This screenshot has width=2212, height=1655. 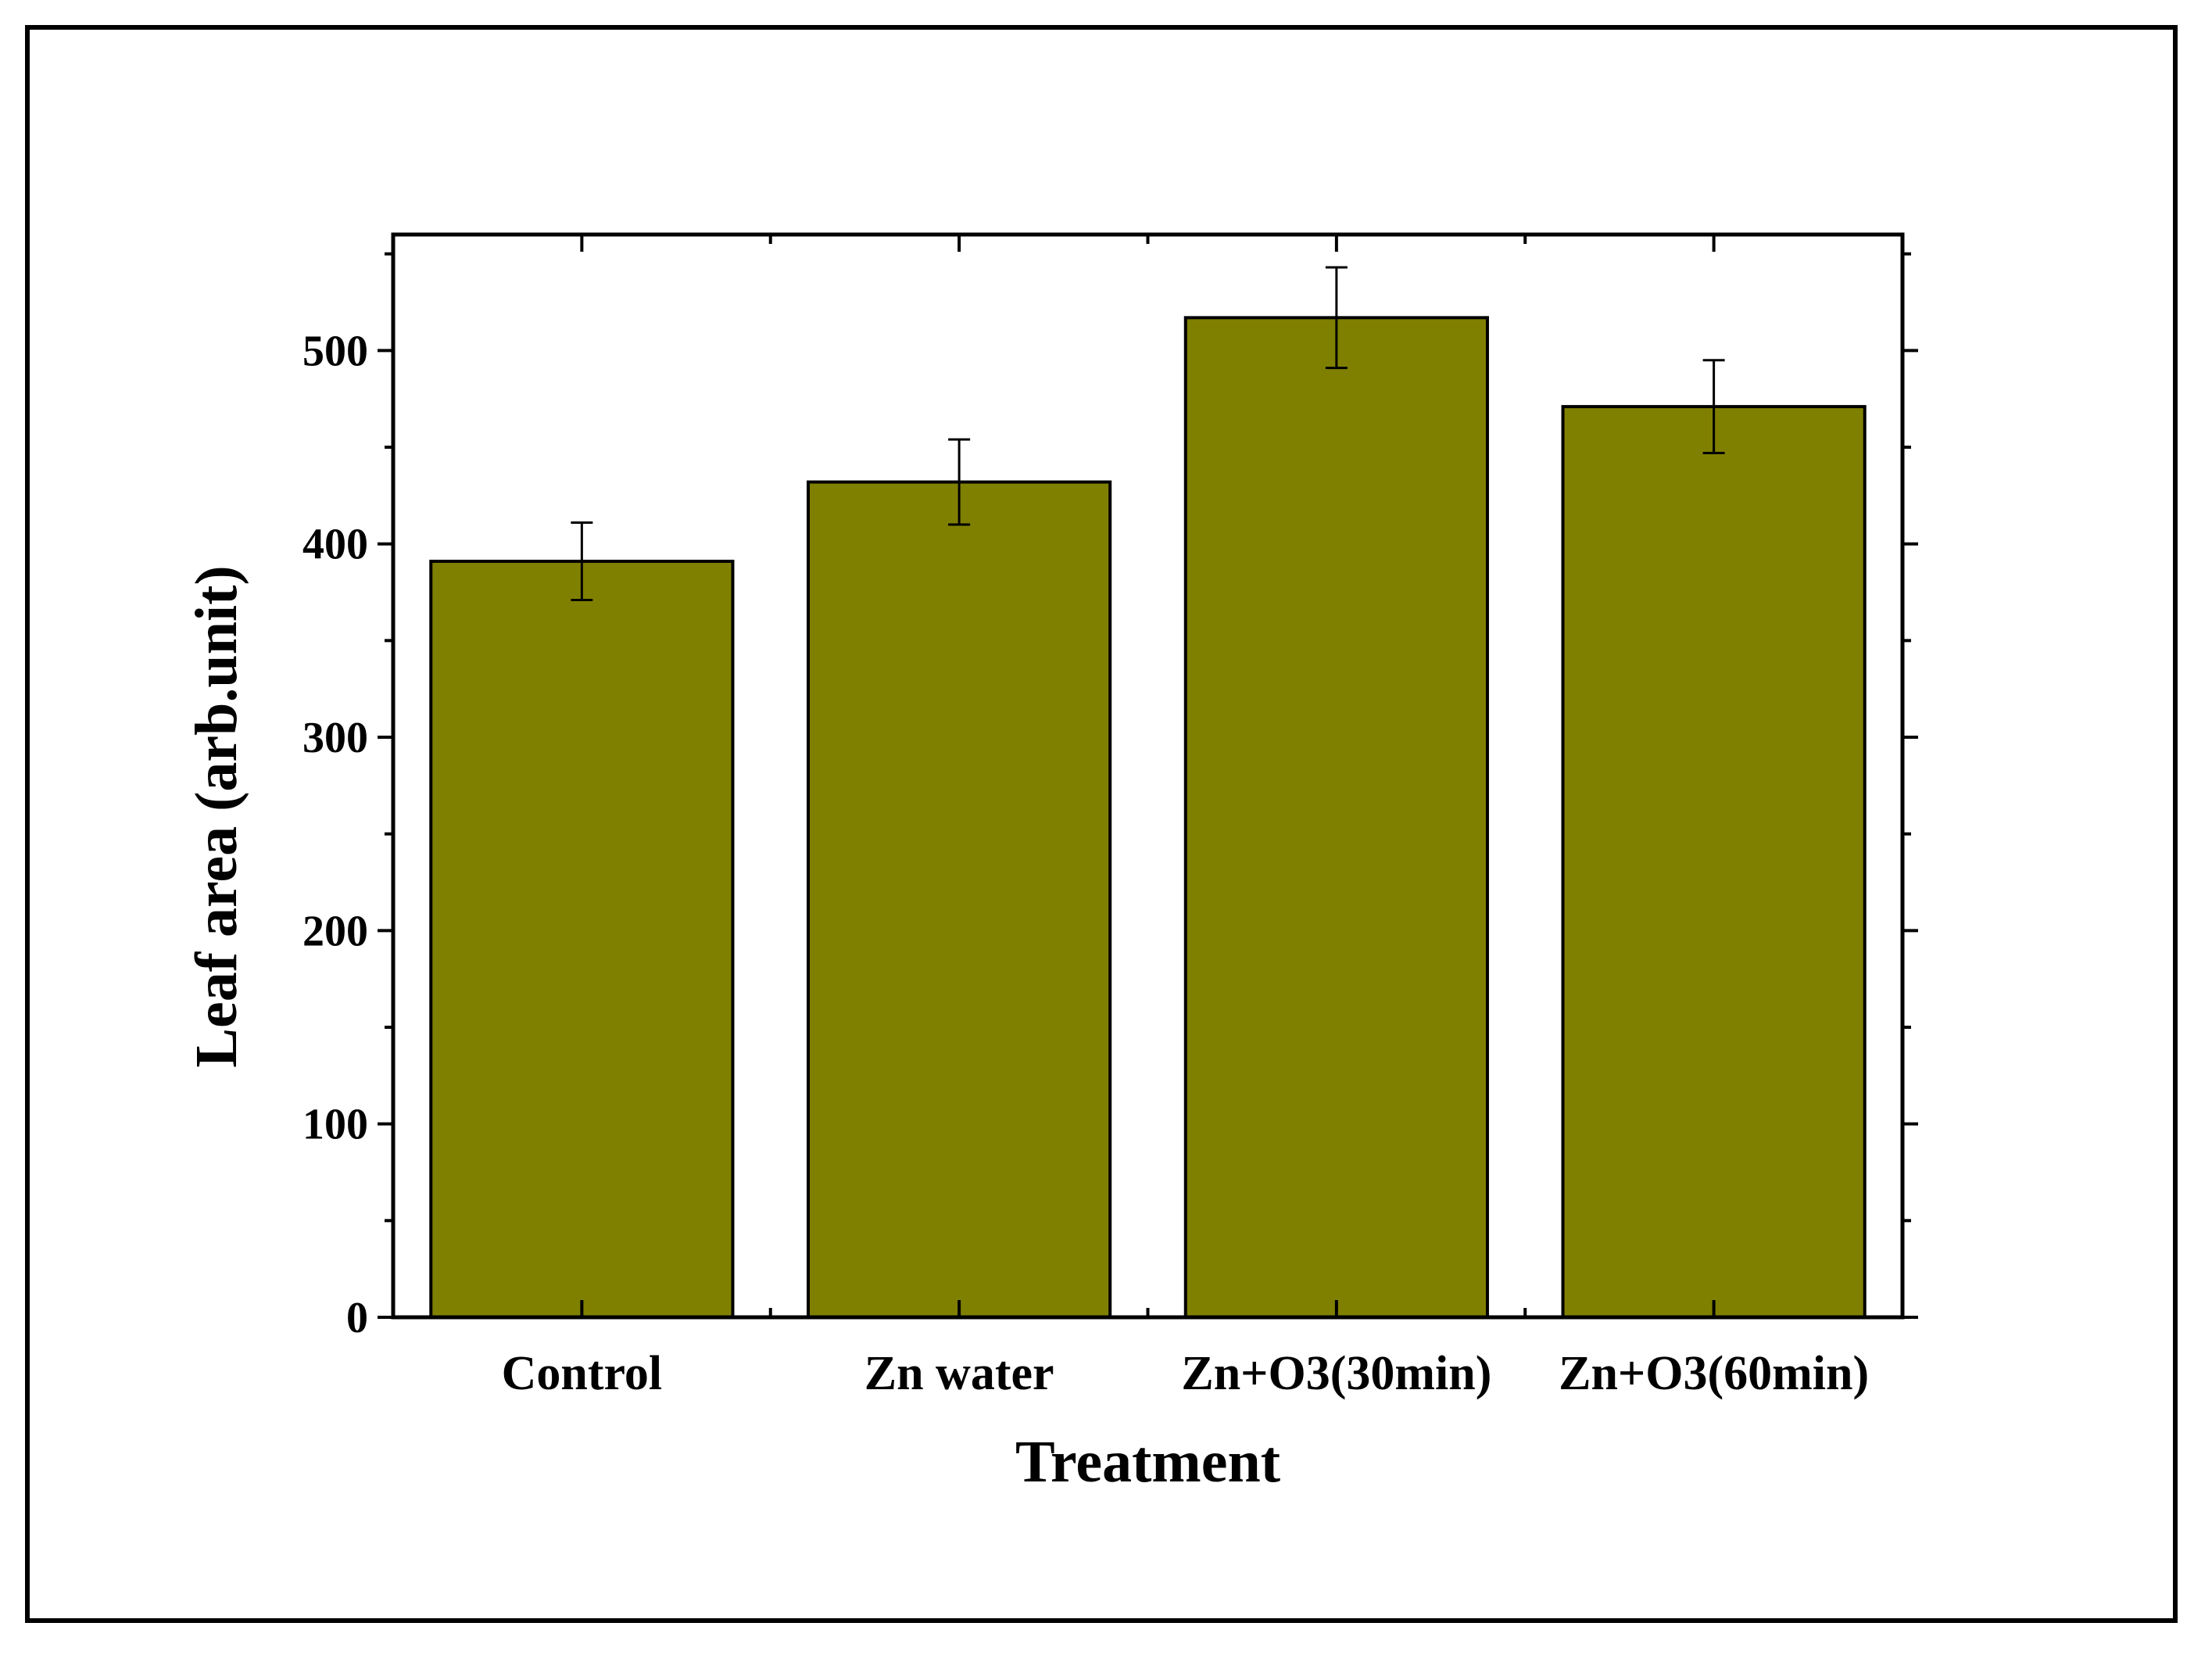 What do you see at coordinates (1148, 433) in the screenshot?
I see `error-bars-group` at bounding box center [1148, 433].